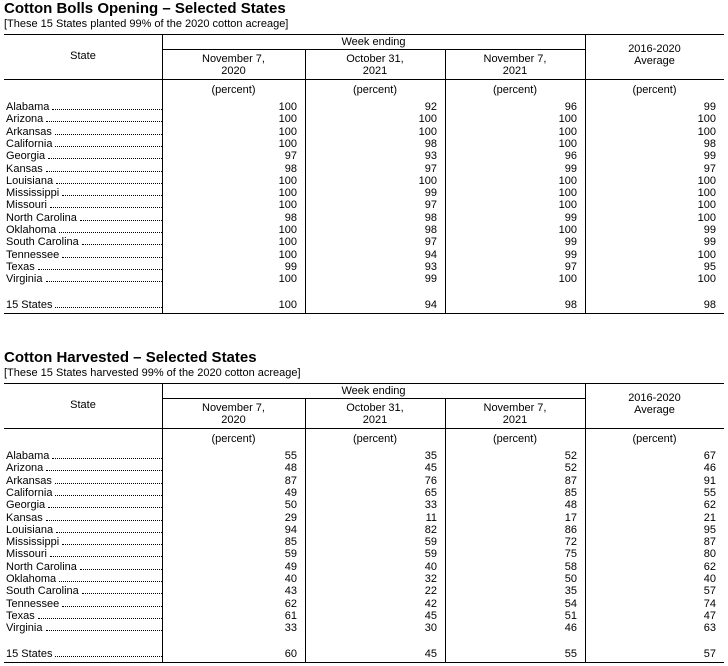 The image size is (728, 666). Describe the element at coordinates (430, 529) in the screenshot. I see `value-cell: 82` at that location.